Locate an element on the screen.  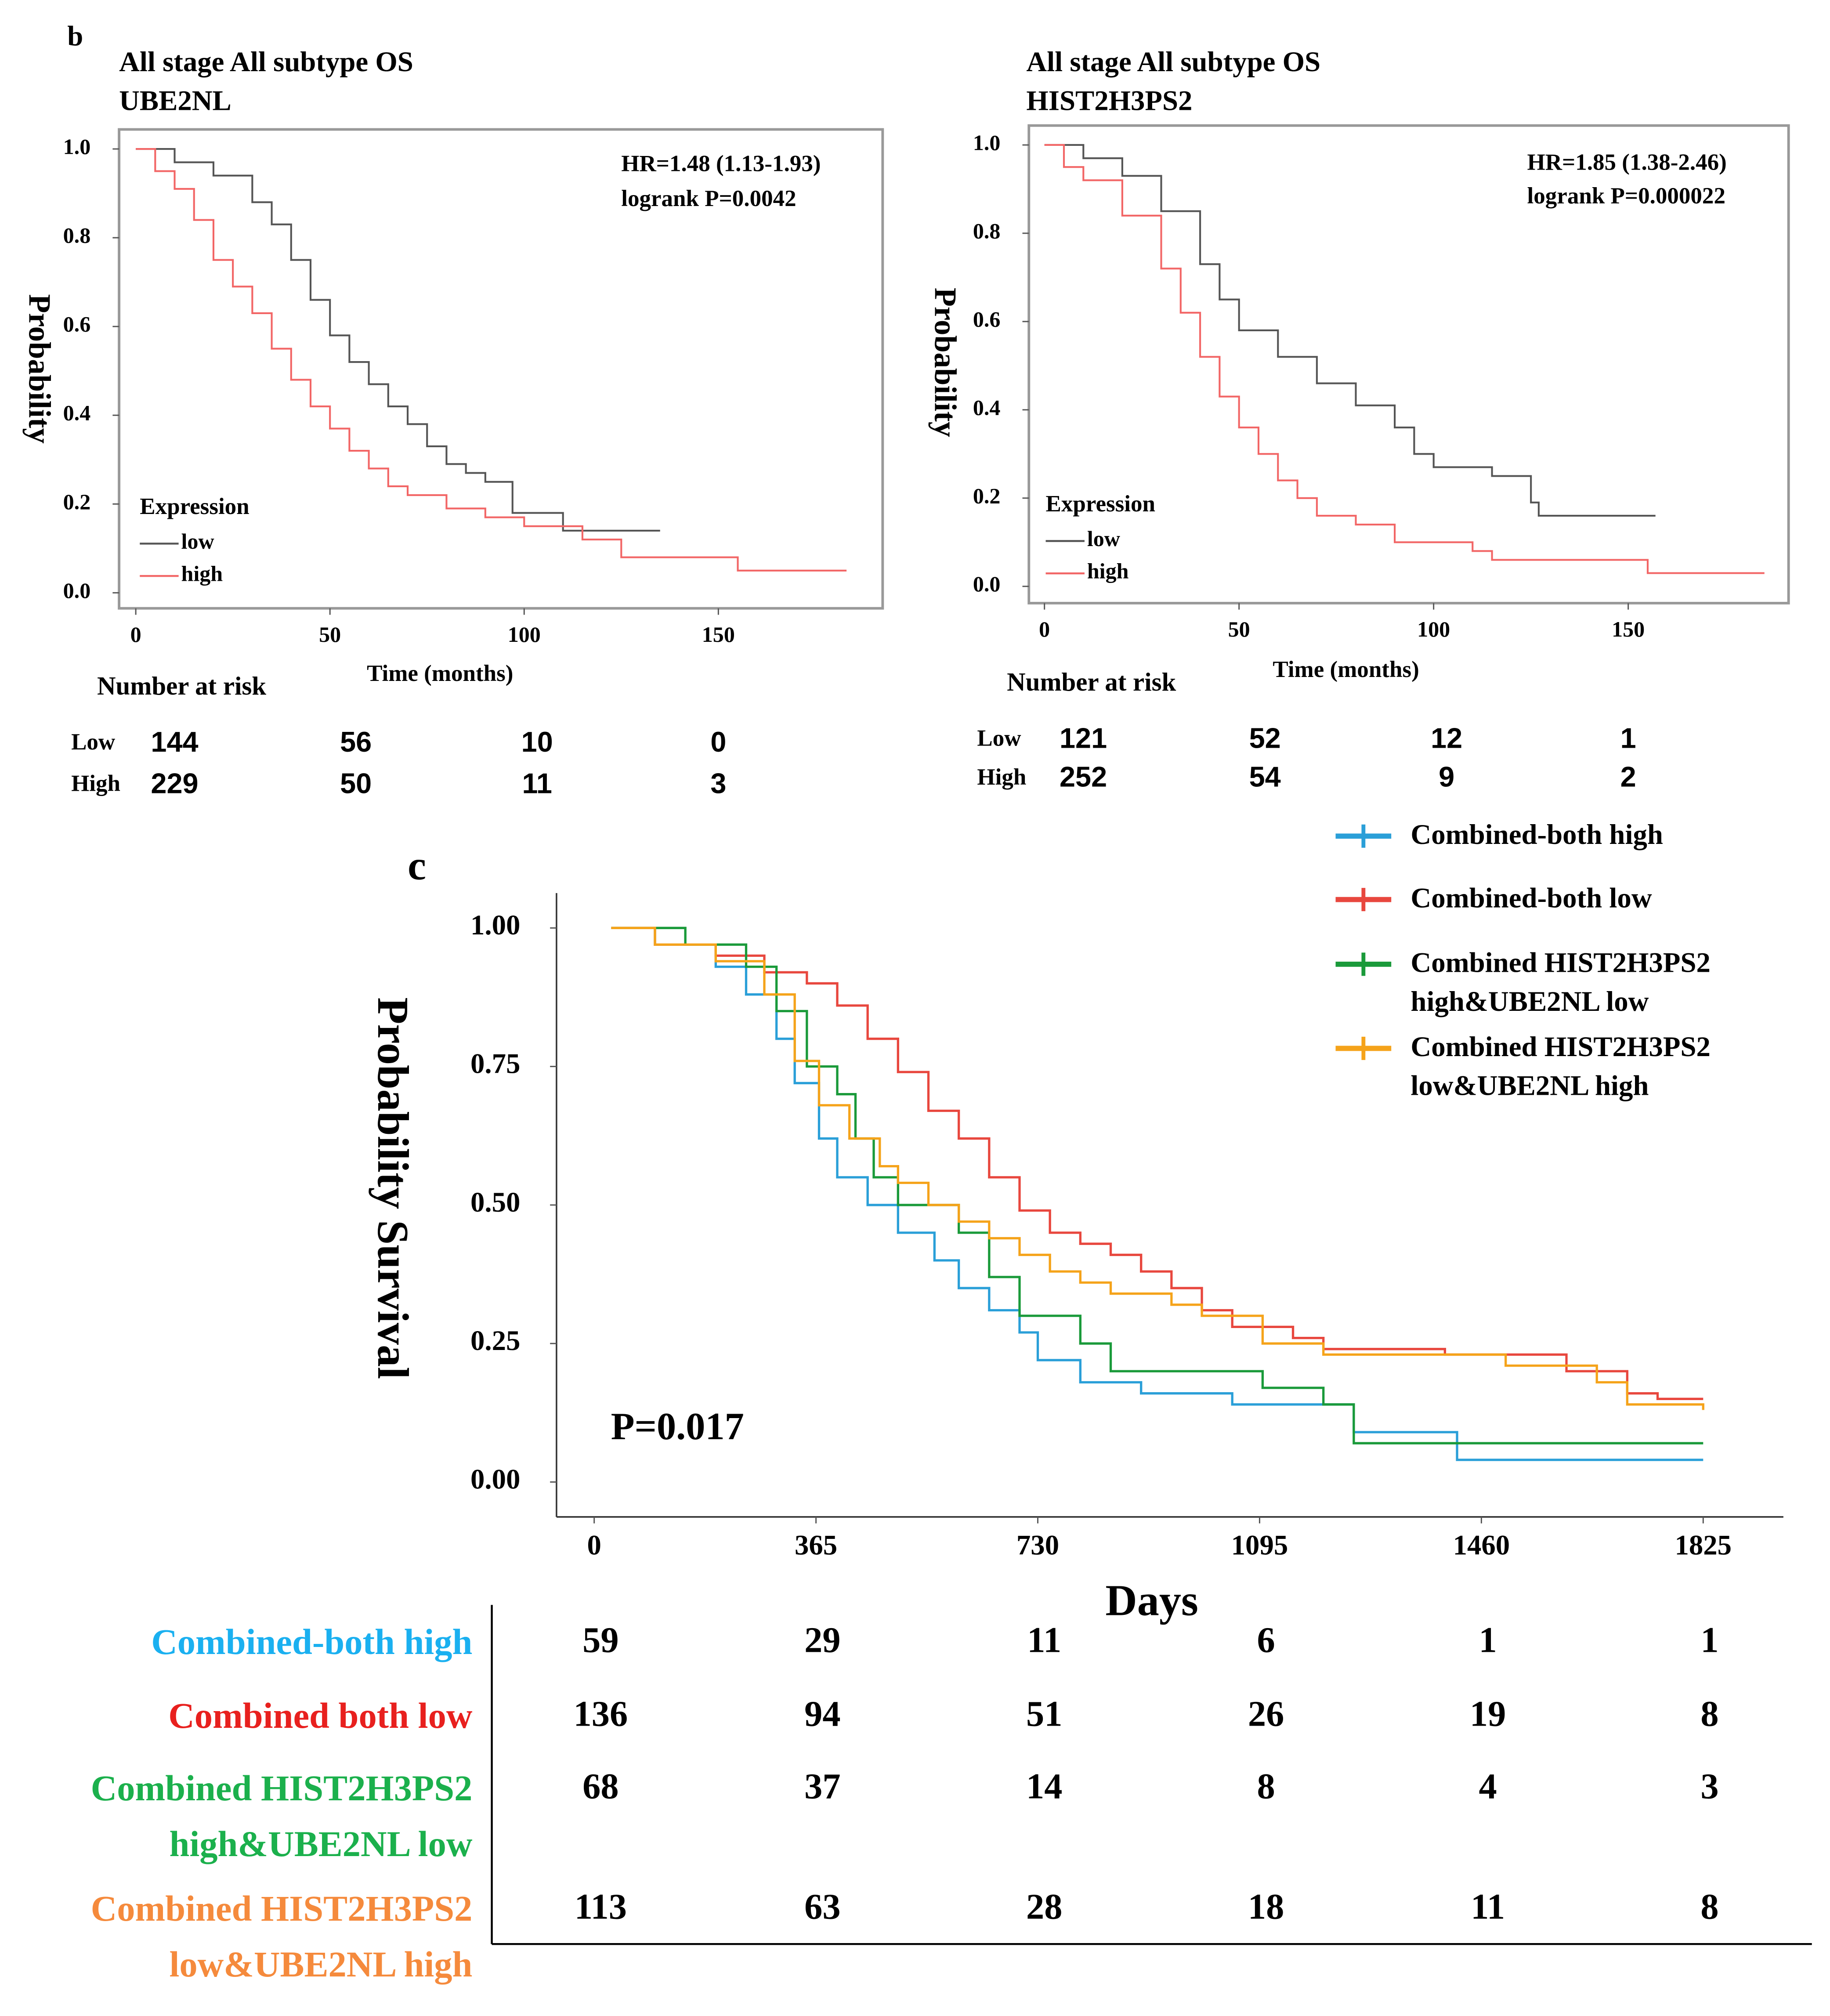
x-tick-label: 1095 is located at coordinates (1259, 1545).